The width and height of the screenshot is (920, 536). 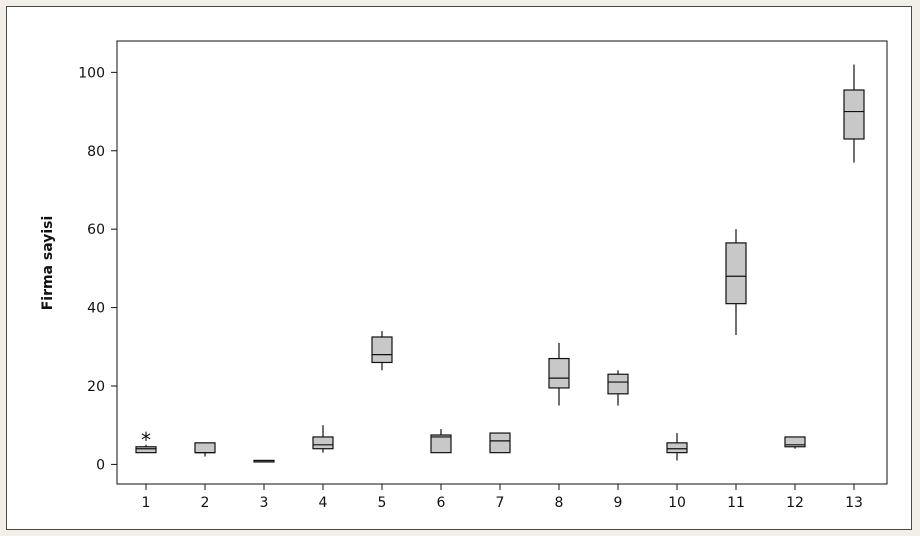 I want to click on x-axis: 1 2 3 4 5 6 7 8 9 10 11 12 13, so click(x=502, y=497).